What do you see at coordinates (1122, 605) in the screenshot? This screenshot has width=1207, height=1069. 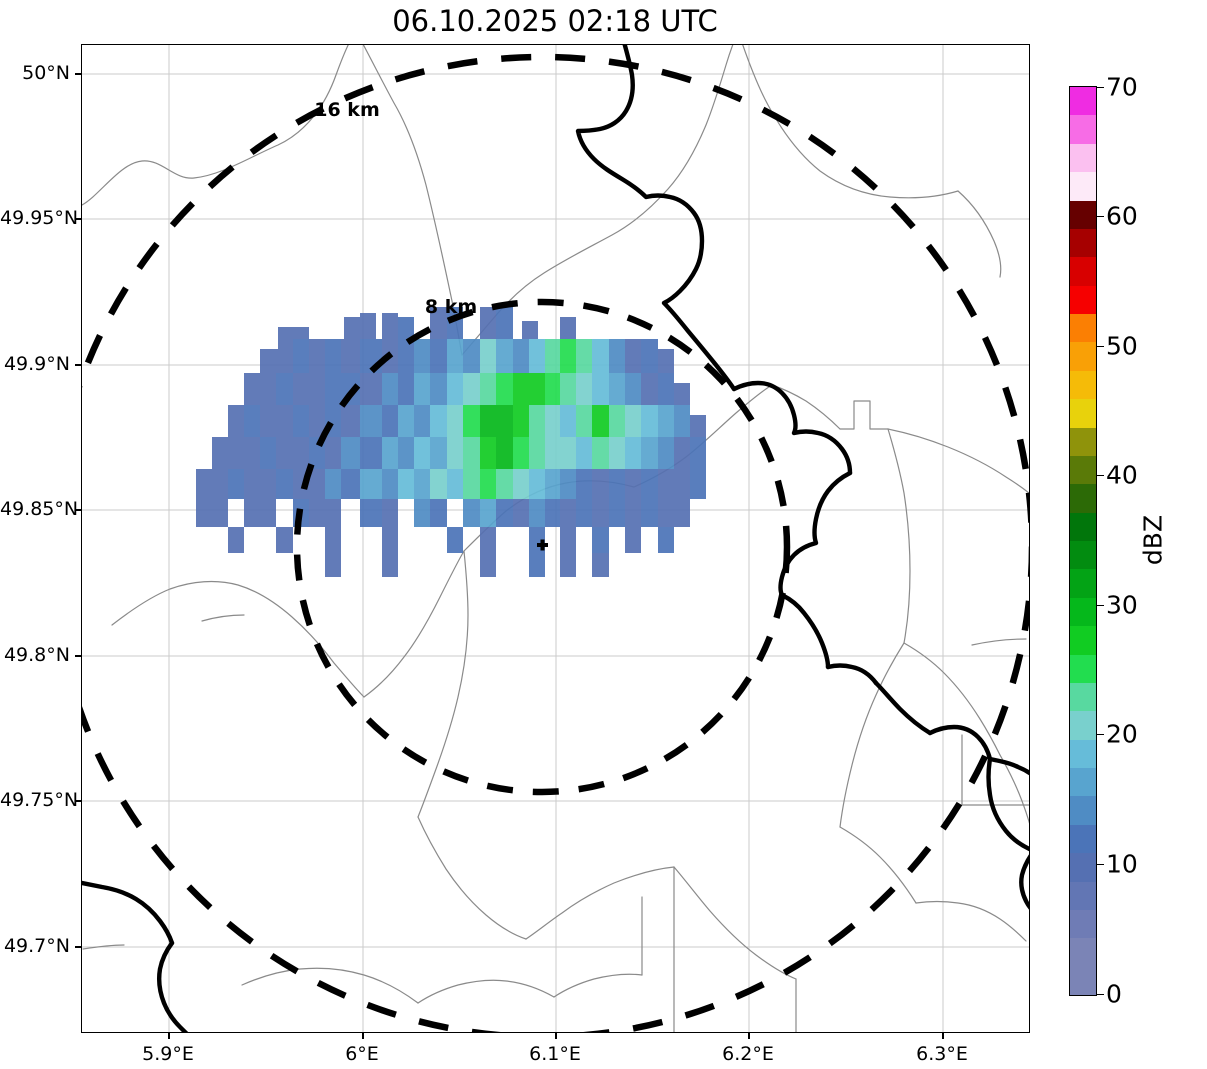 I see `cb-tick-label-30: 30` at bounding box center [1122, 605].